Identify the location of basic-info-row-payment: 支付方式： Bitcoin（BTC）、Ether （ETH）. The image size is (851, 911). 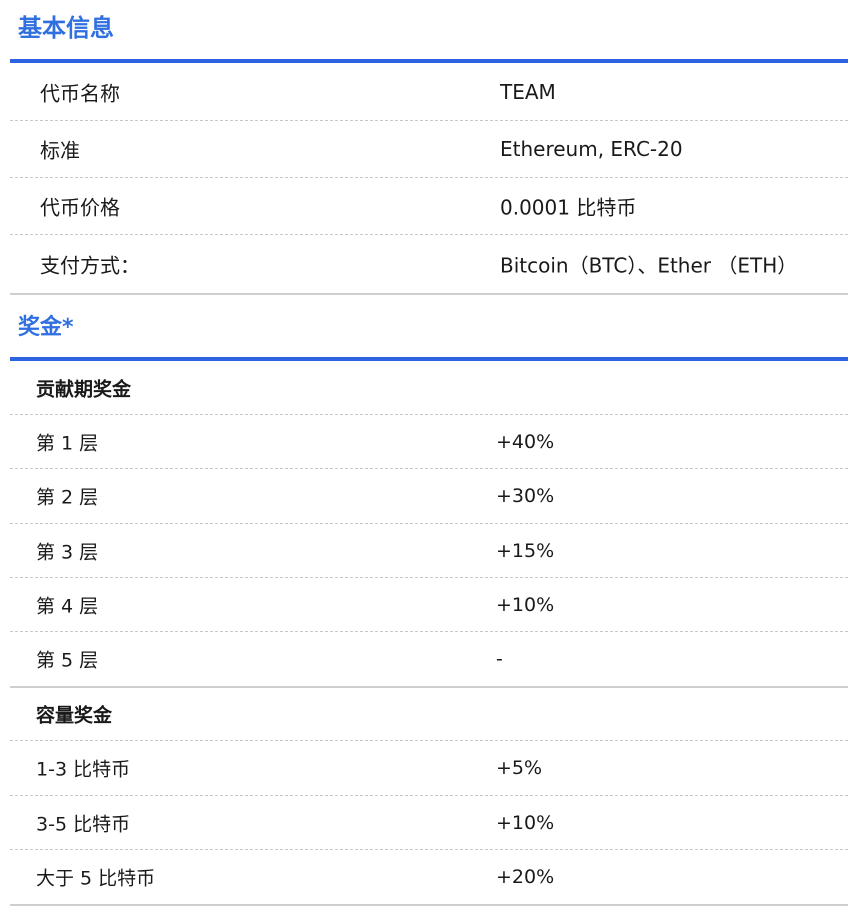
(429, 264).